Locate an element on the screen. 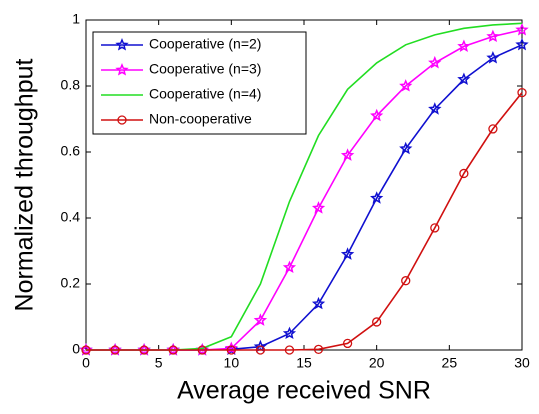 Image resolution: width=539 pixels, height=414 pixels. x-tick-label: 0 is located at coordinates (86, 363).